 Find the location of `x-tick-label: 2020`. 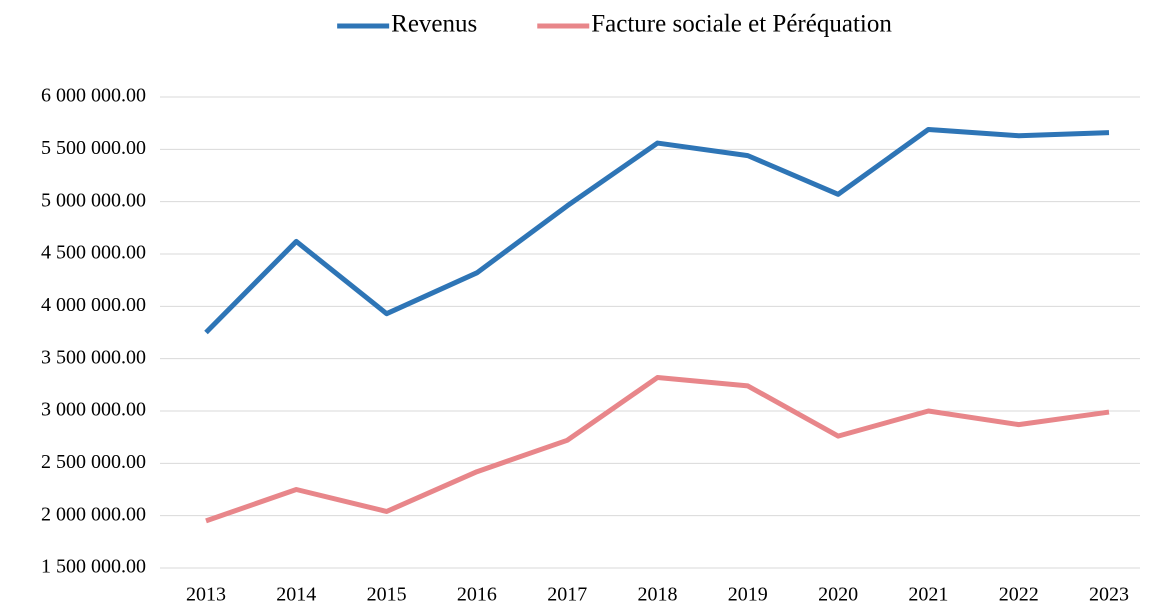

x-tick-label: 2020 is located at coordinates (838, 595).